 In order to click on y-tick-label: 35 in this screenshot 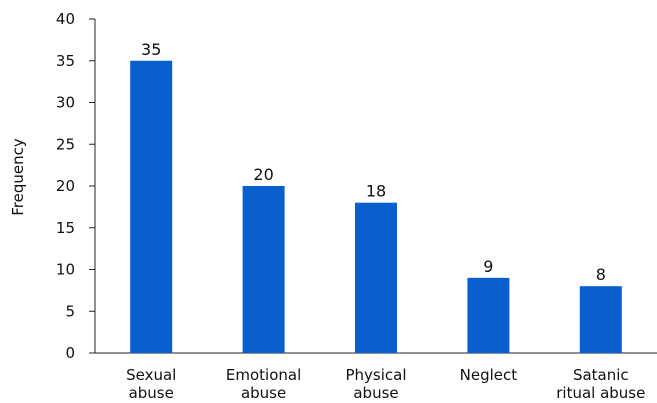, I will do `click(65, 61)`.